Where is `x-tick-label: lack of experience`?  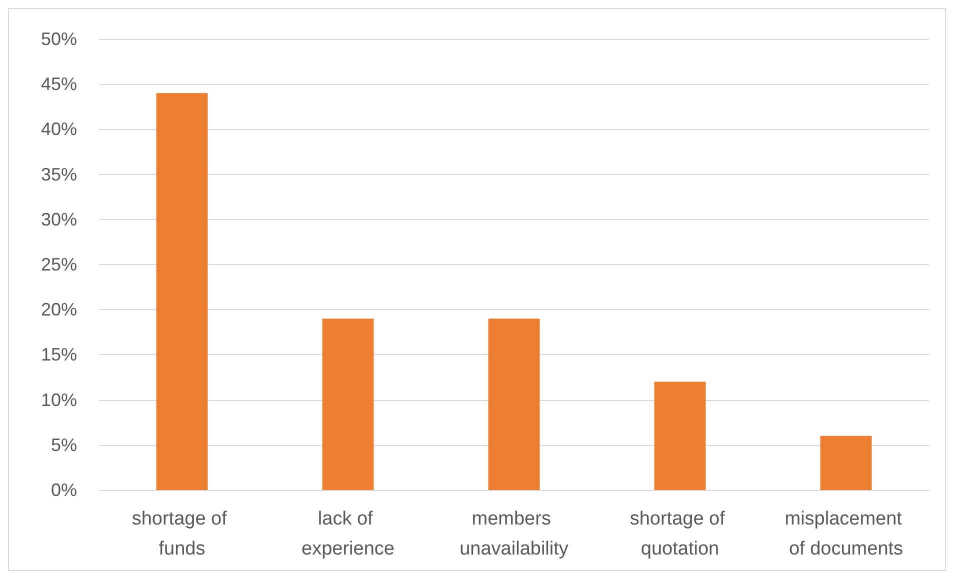 x-tick-label: lack of experience is located at coordinates (348, 534).